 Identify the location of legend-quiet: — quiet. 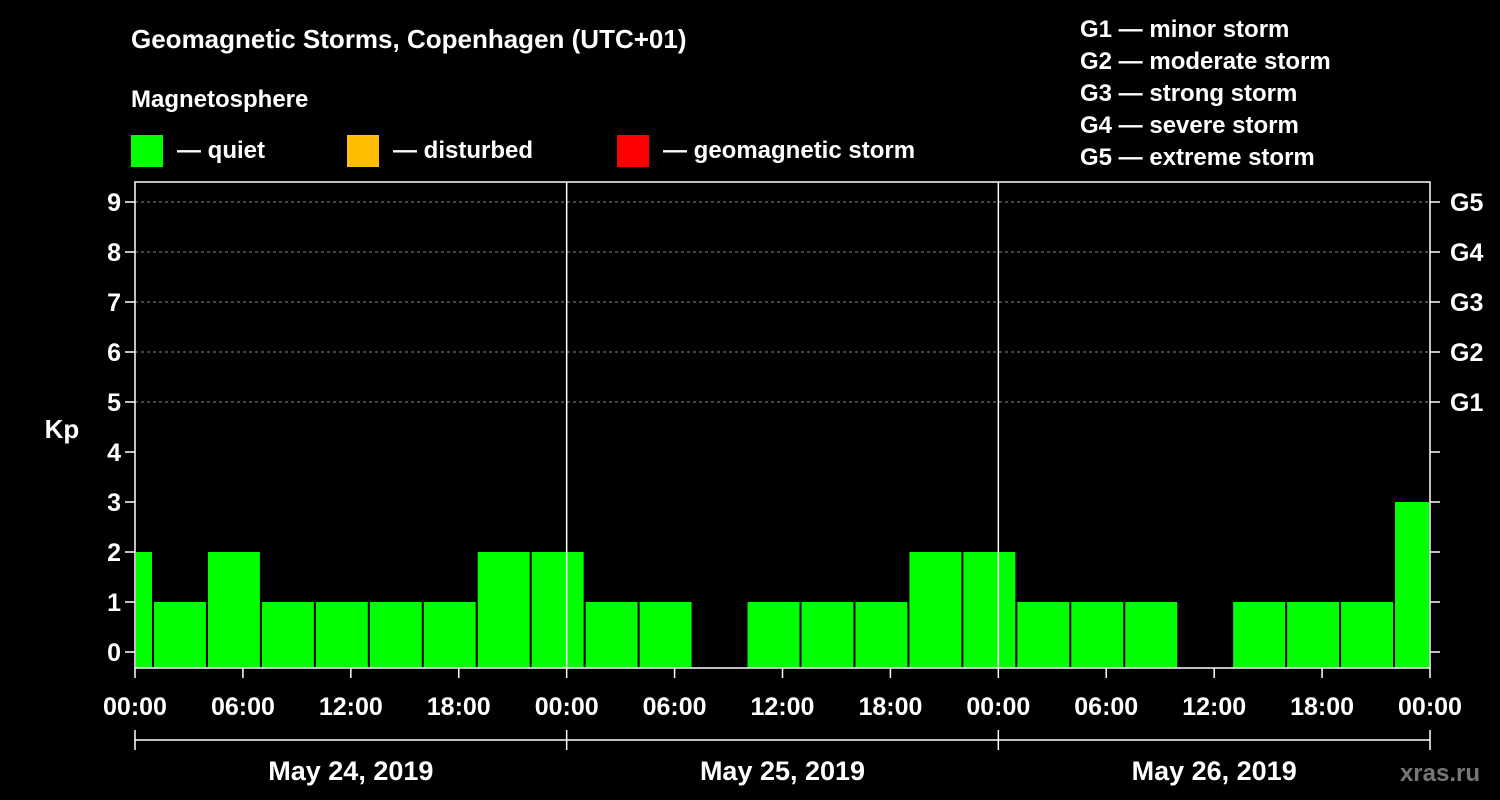
(198, 151).